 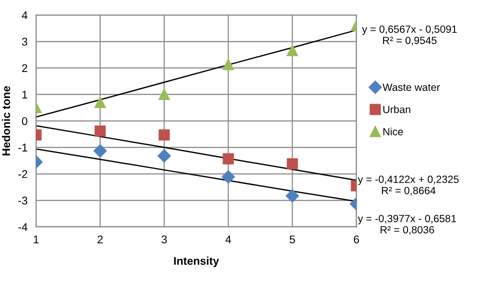 I want to click on y-tick-label: 3, so click(x=25, y=42).